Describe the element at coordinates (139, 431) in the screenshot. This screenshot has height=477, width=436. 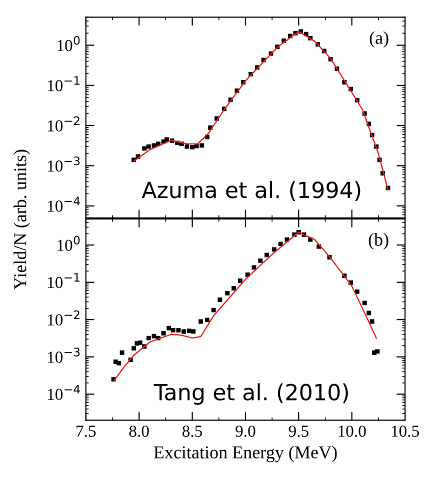
I see `x-tick-label: 8.0` at that location.